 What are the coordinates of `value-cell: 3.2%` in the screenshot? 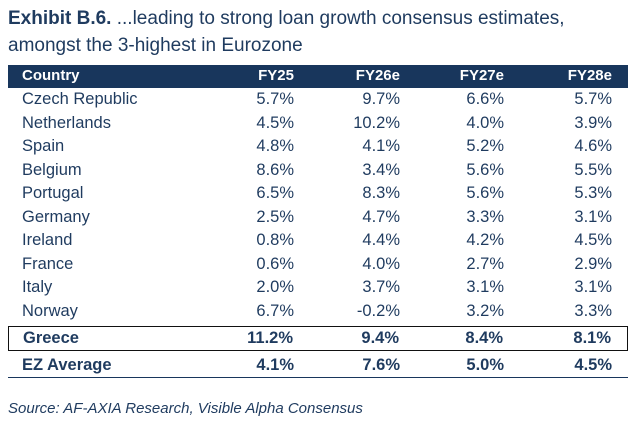 It's located at (485, 310).